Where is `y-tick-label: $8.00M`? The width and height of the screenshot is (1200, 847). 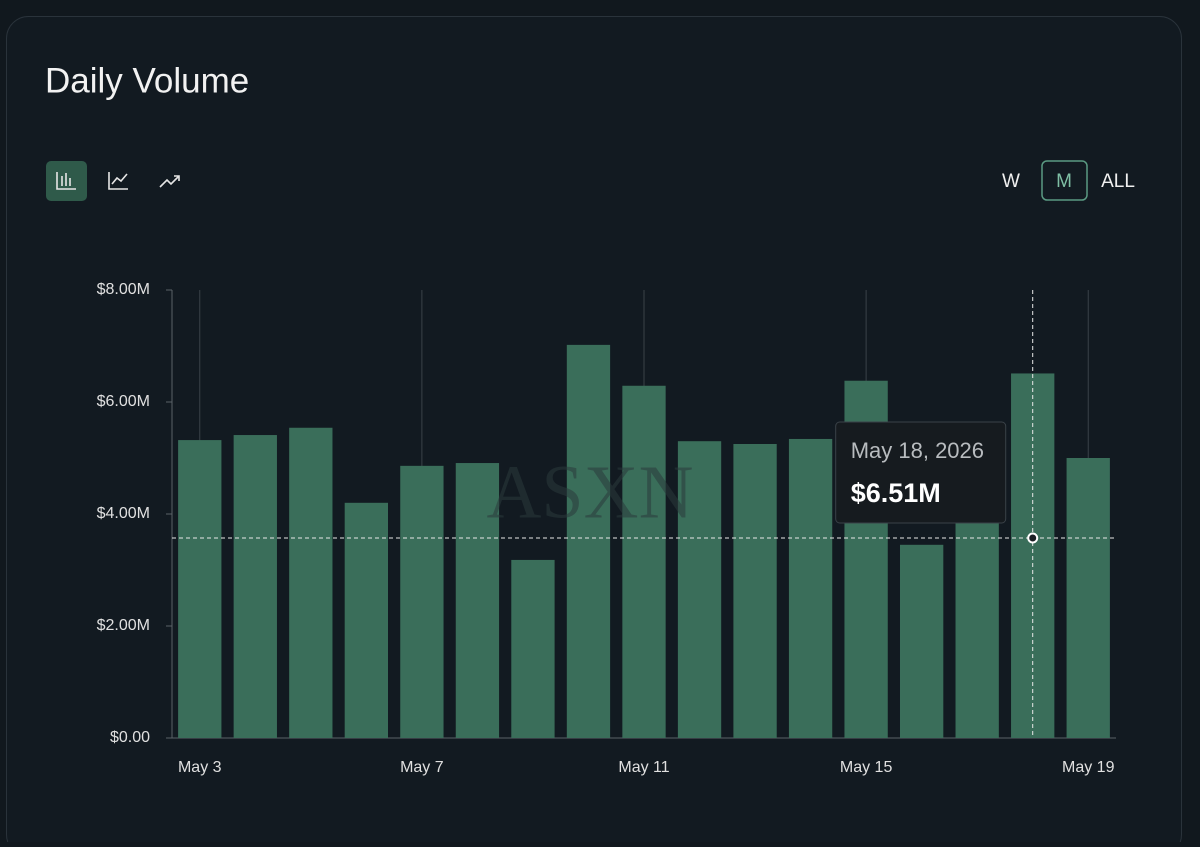 y-tick-label: $8.00M is located at coordinates (123, 289).